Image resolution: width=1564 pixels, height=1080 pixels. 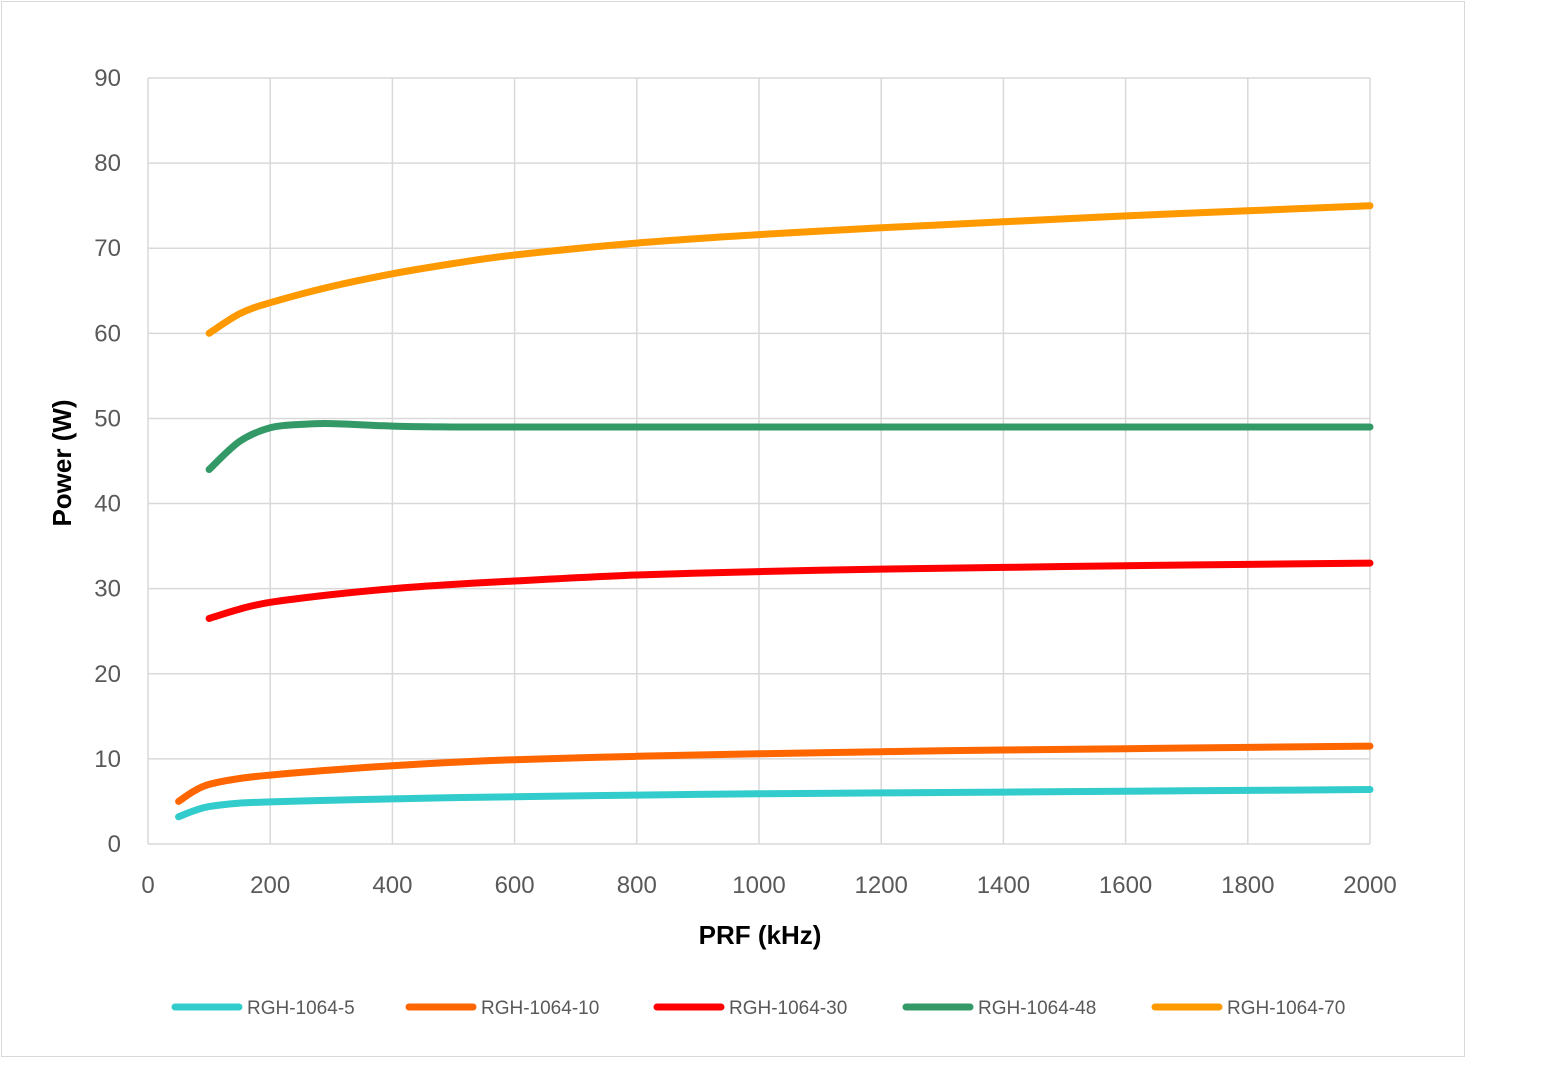 I want to click on y-tick-label: 50, so click(x=107, y=418).